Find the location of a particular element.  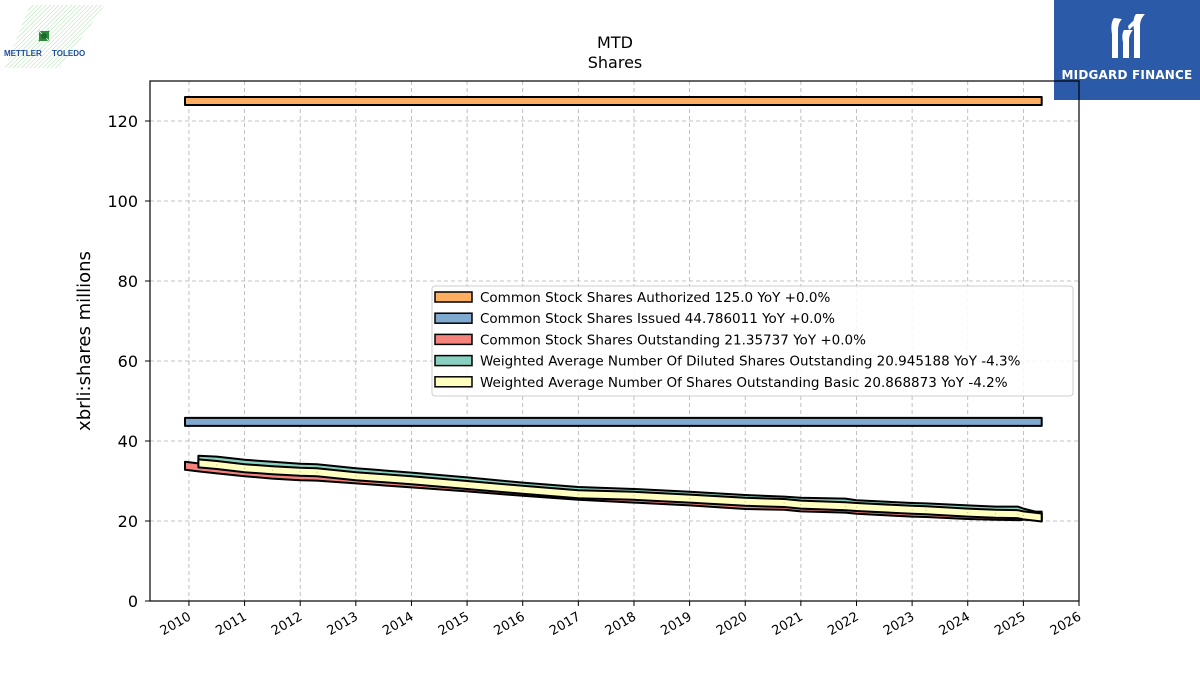

y-tick-label: 60 is located at coordinates (128, 361).